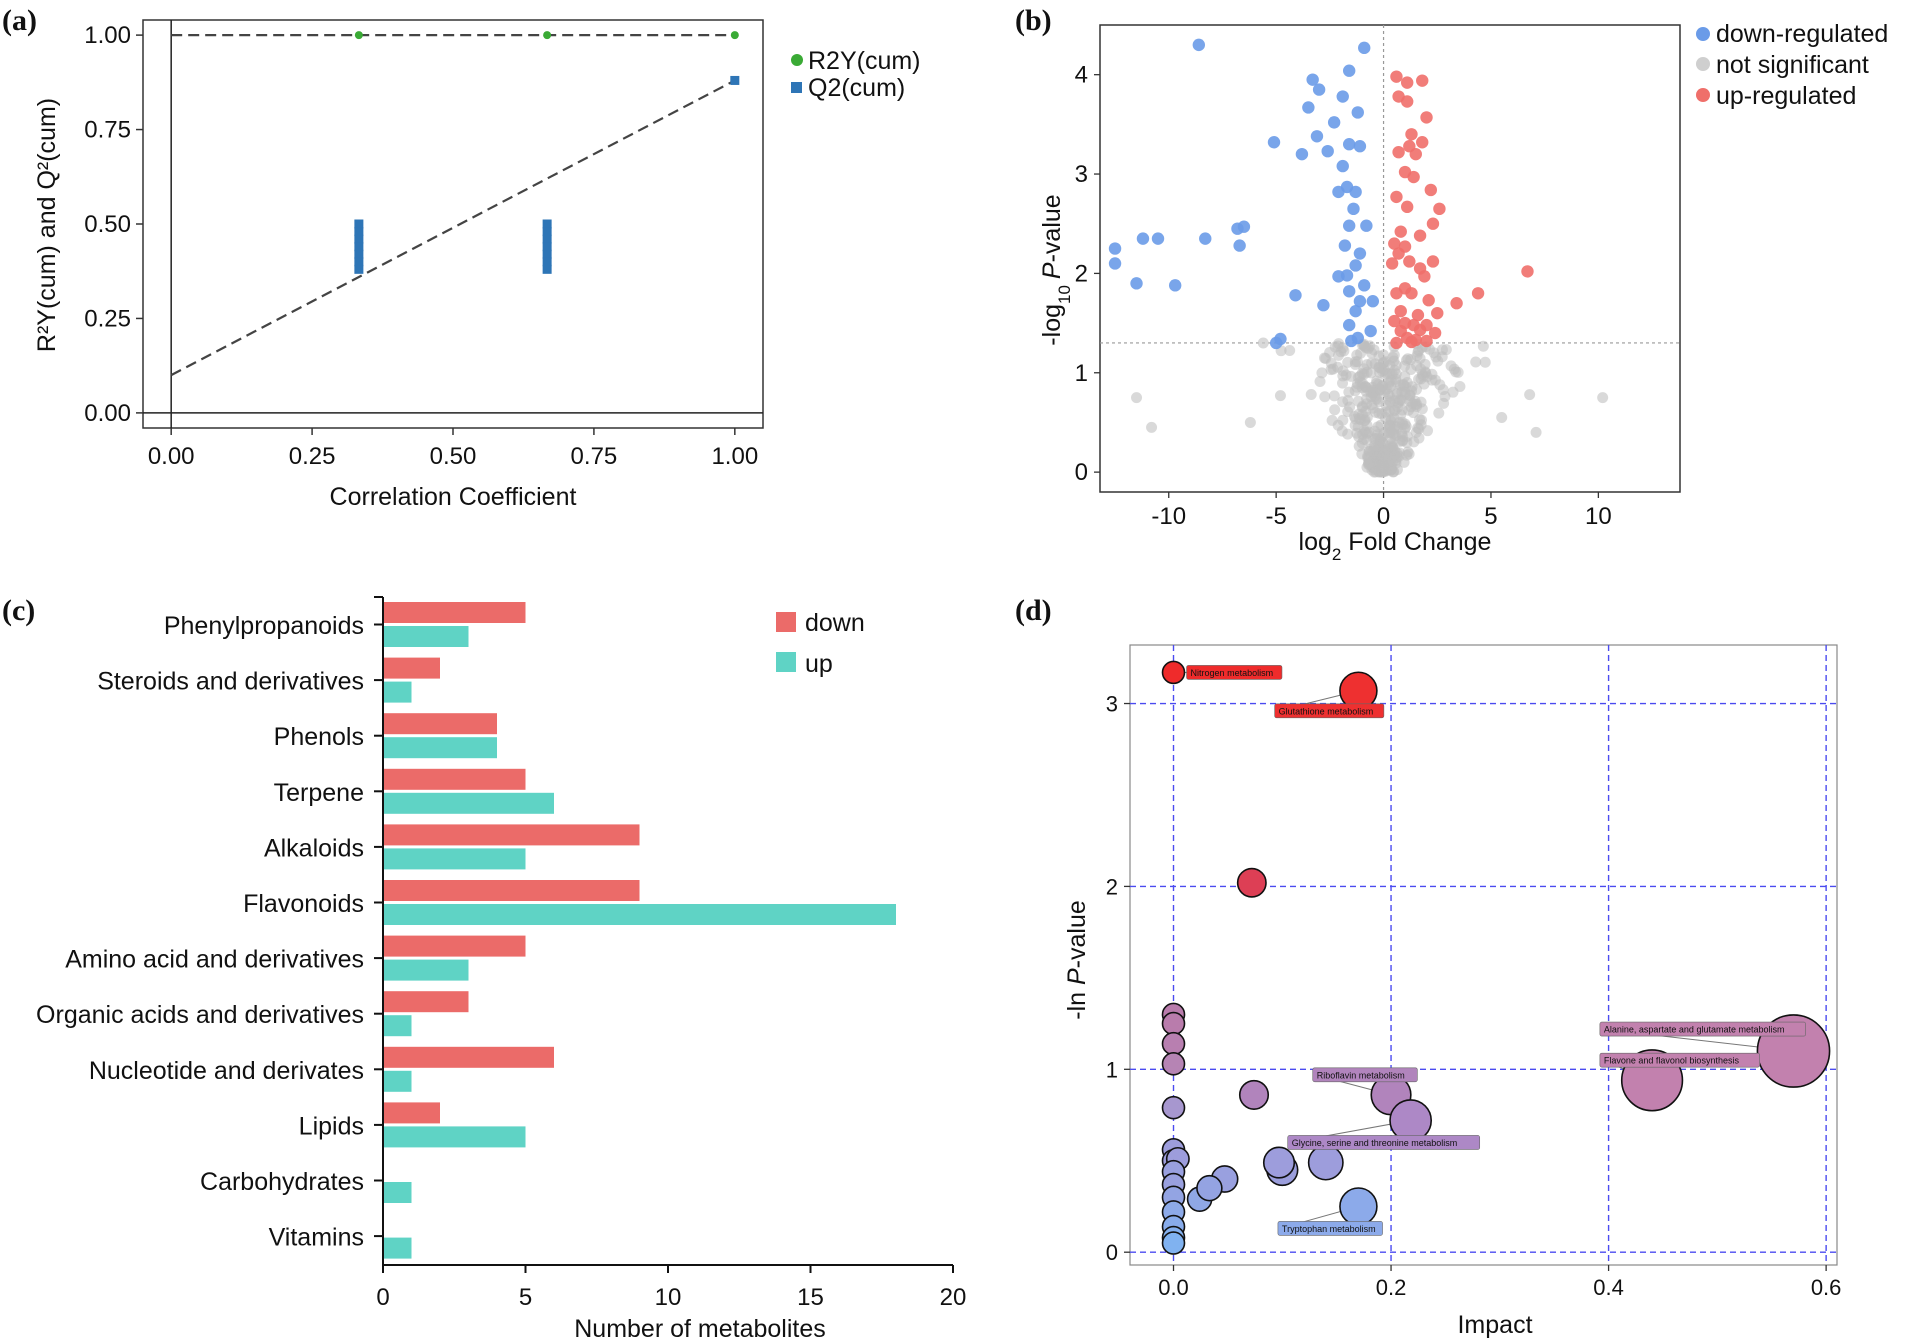 The height and width of the screenshot is (1343, 1905). I want to click on panel-d-y-tick-label: 0, so click(1112, 1252).